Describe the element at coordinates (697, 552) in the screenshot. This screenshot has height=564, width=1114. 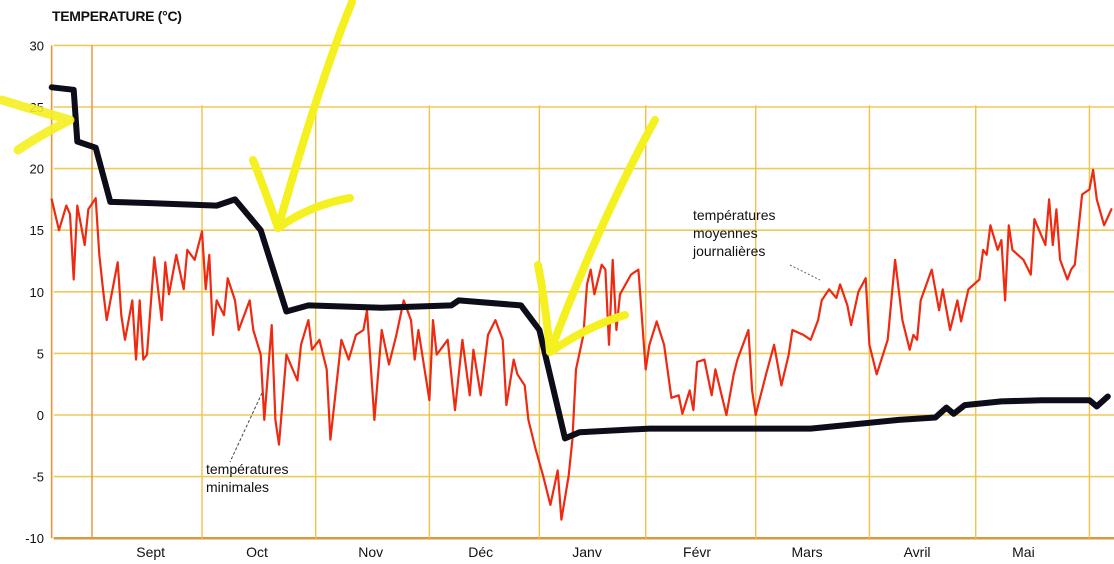
I see `x-tick-label: Févr` at that location.